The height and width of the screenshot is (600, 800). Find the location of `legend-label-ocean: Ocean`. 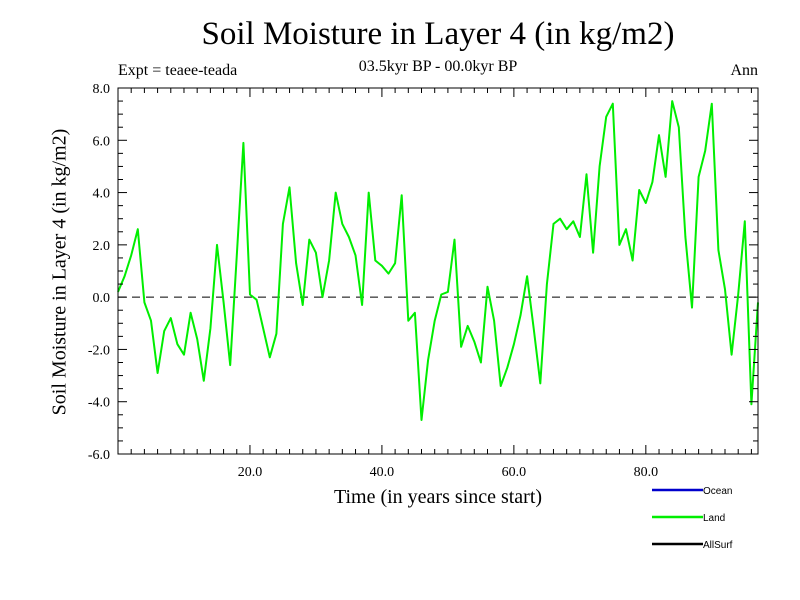

legend-label-ocean: Ocean is located at coordinates (717, 491).